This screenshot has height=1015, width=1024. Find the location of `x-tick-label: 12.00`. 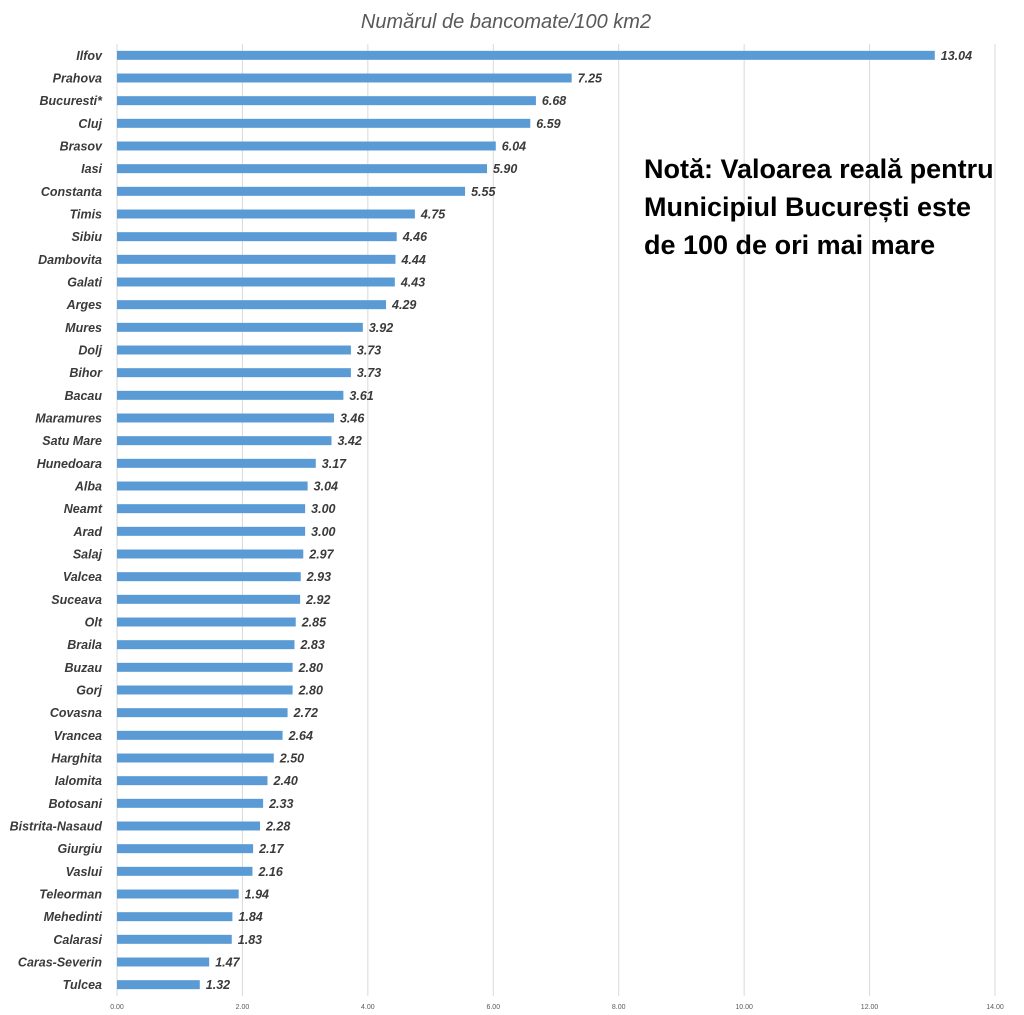

x-tick-label: 12.00 is located at coordinates (870, 1007).